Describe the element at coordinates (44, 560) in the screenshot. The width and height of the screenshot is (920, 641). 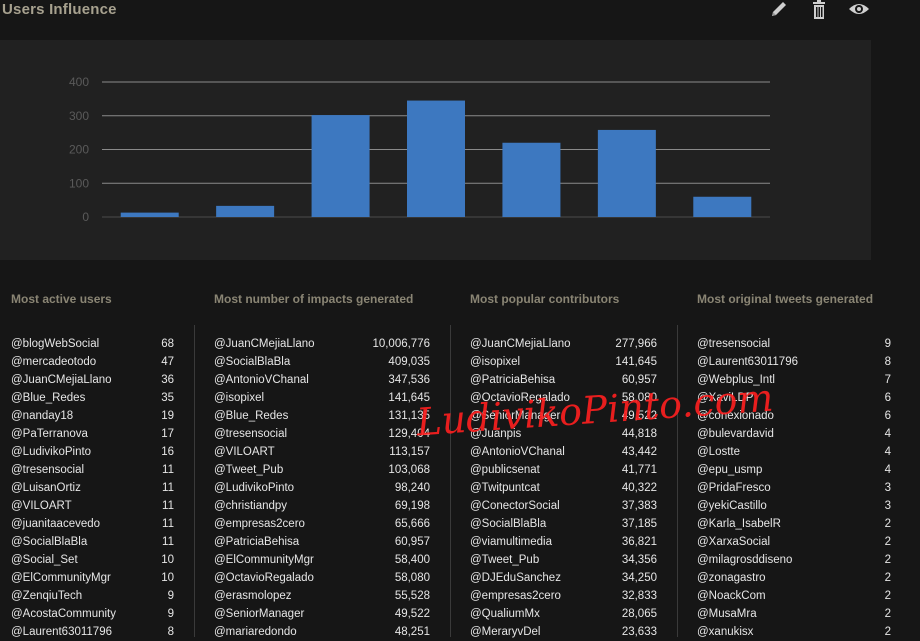
I see `username-link: @Social_Set` at that location.